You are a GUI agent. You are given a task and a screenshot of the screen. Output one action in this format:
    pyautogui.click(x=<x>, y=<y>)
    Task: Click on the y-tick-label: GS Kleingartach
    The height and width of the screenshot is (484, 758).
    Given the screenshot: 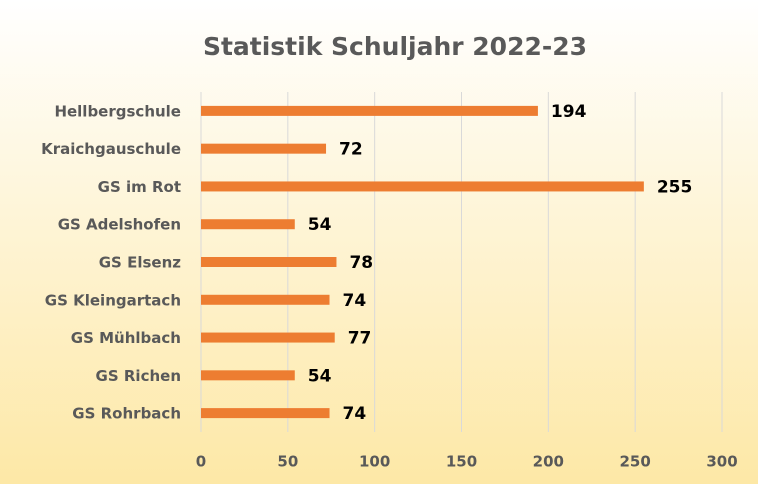 What is the action you would take?
    pyautogui.click(x=113, y=300)
    